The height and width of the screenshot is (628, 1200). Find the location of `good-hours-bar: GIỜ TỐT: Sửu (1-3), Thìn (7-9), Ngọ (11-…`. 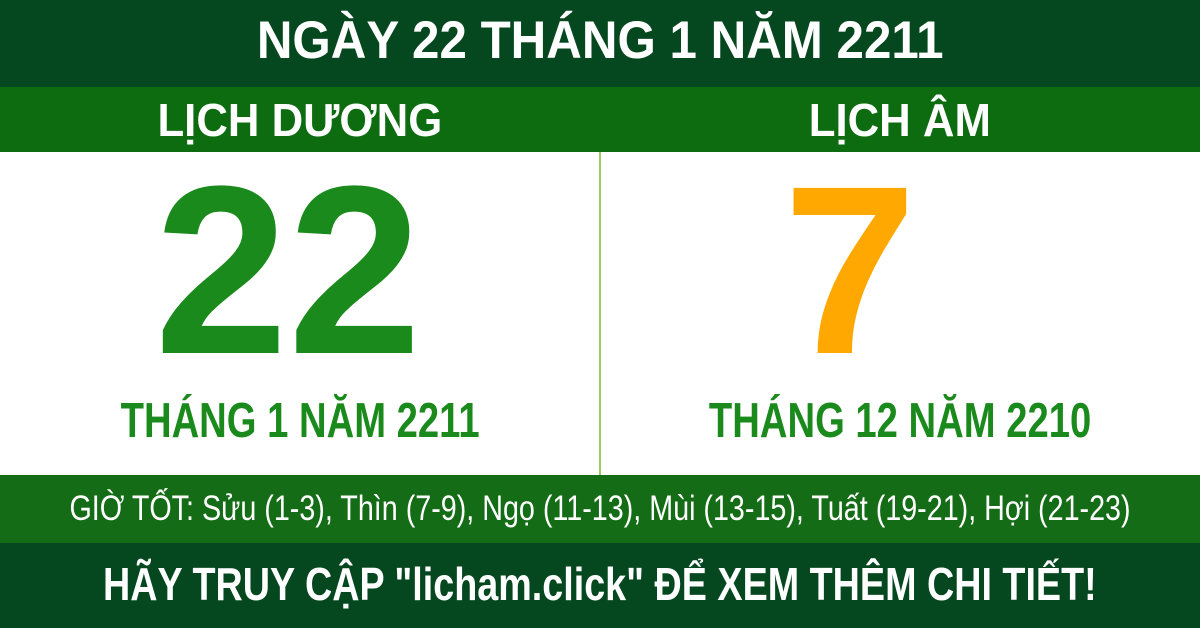

good-hours-bar: GIỜ TỐT: Sửu (1-3), Thìn (7-9), Ngọ (11-… is located at coordinates (600, 509).